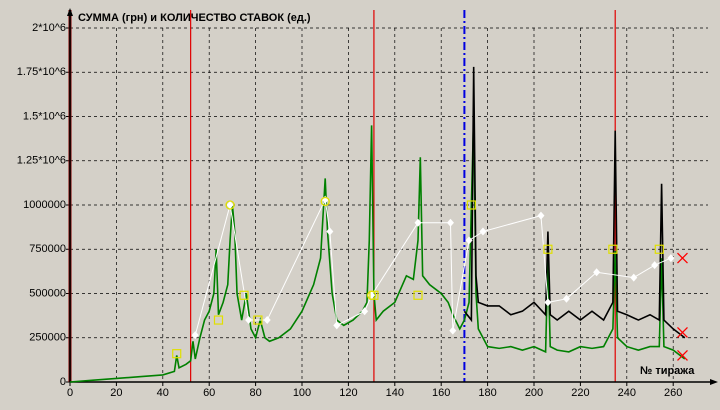 This screenshot has width=720, height=410. I want to click on x-tick-label: 100, so click(302, 393).